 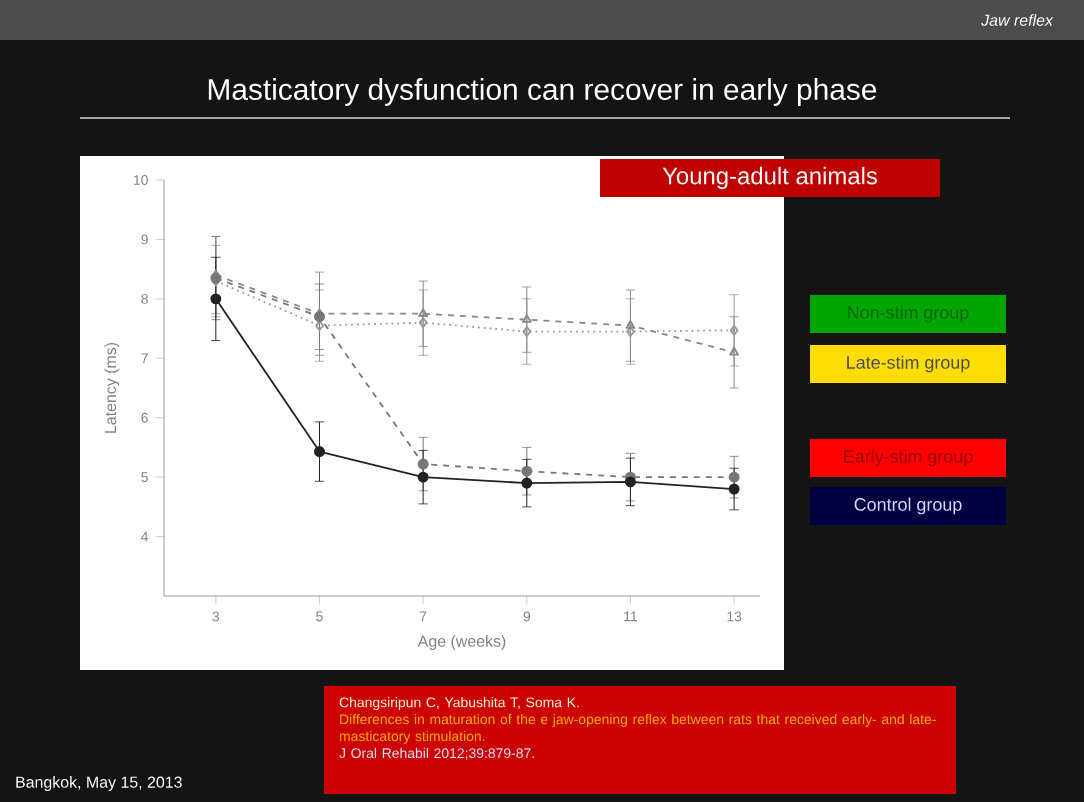 I want to click on text: Non-stim group, so click(x=908, y=314).